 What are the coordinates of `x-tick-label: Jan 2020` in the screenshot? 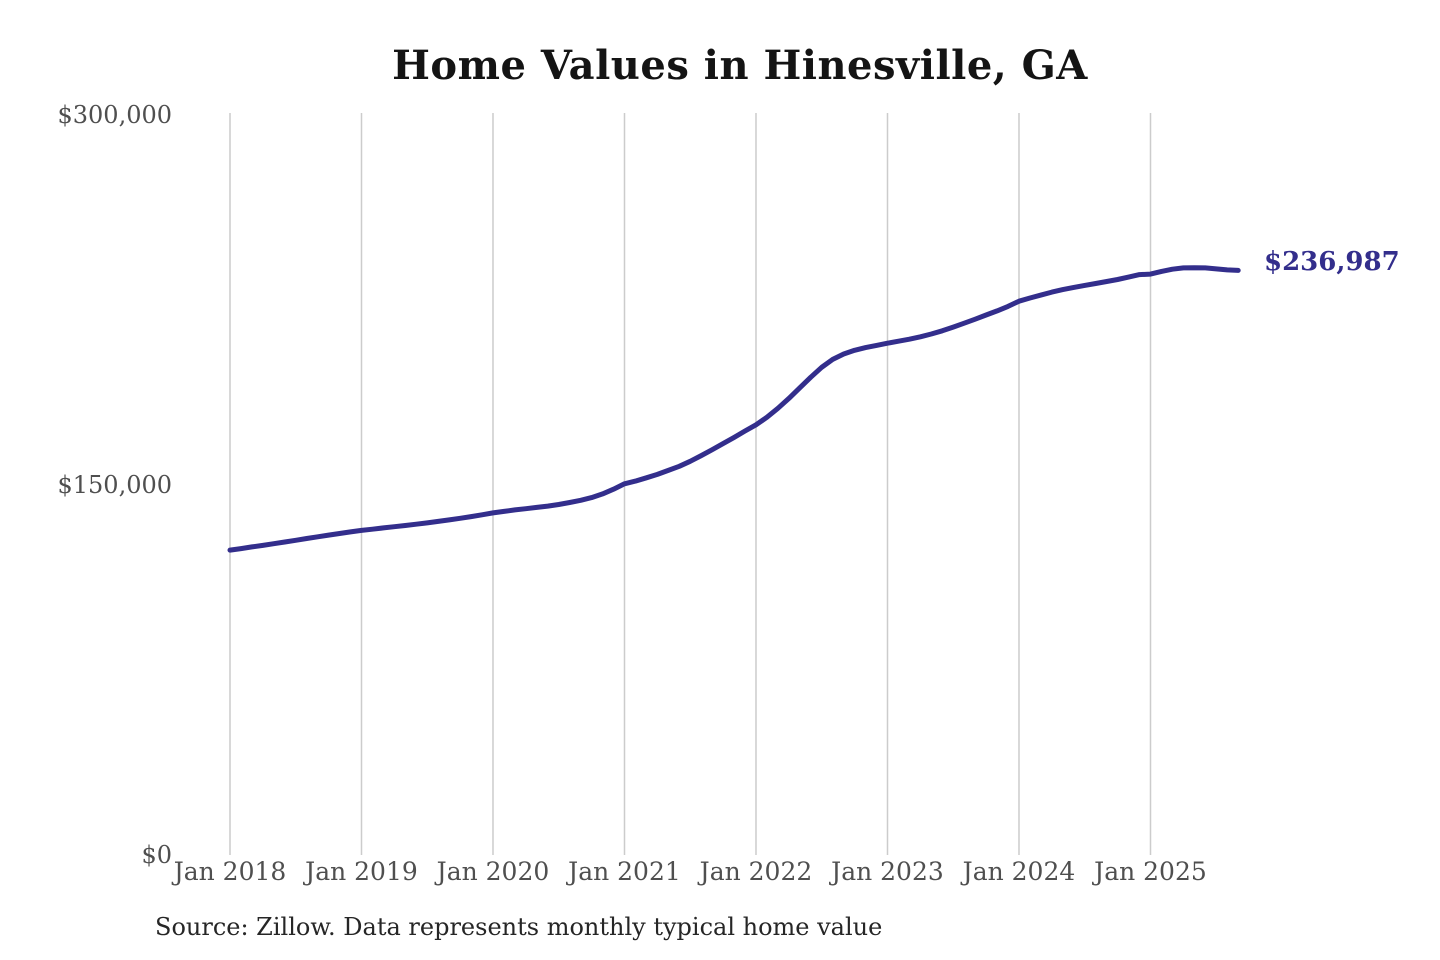 It's located at (493, 871).